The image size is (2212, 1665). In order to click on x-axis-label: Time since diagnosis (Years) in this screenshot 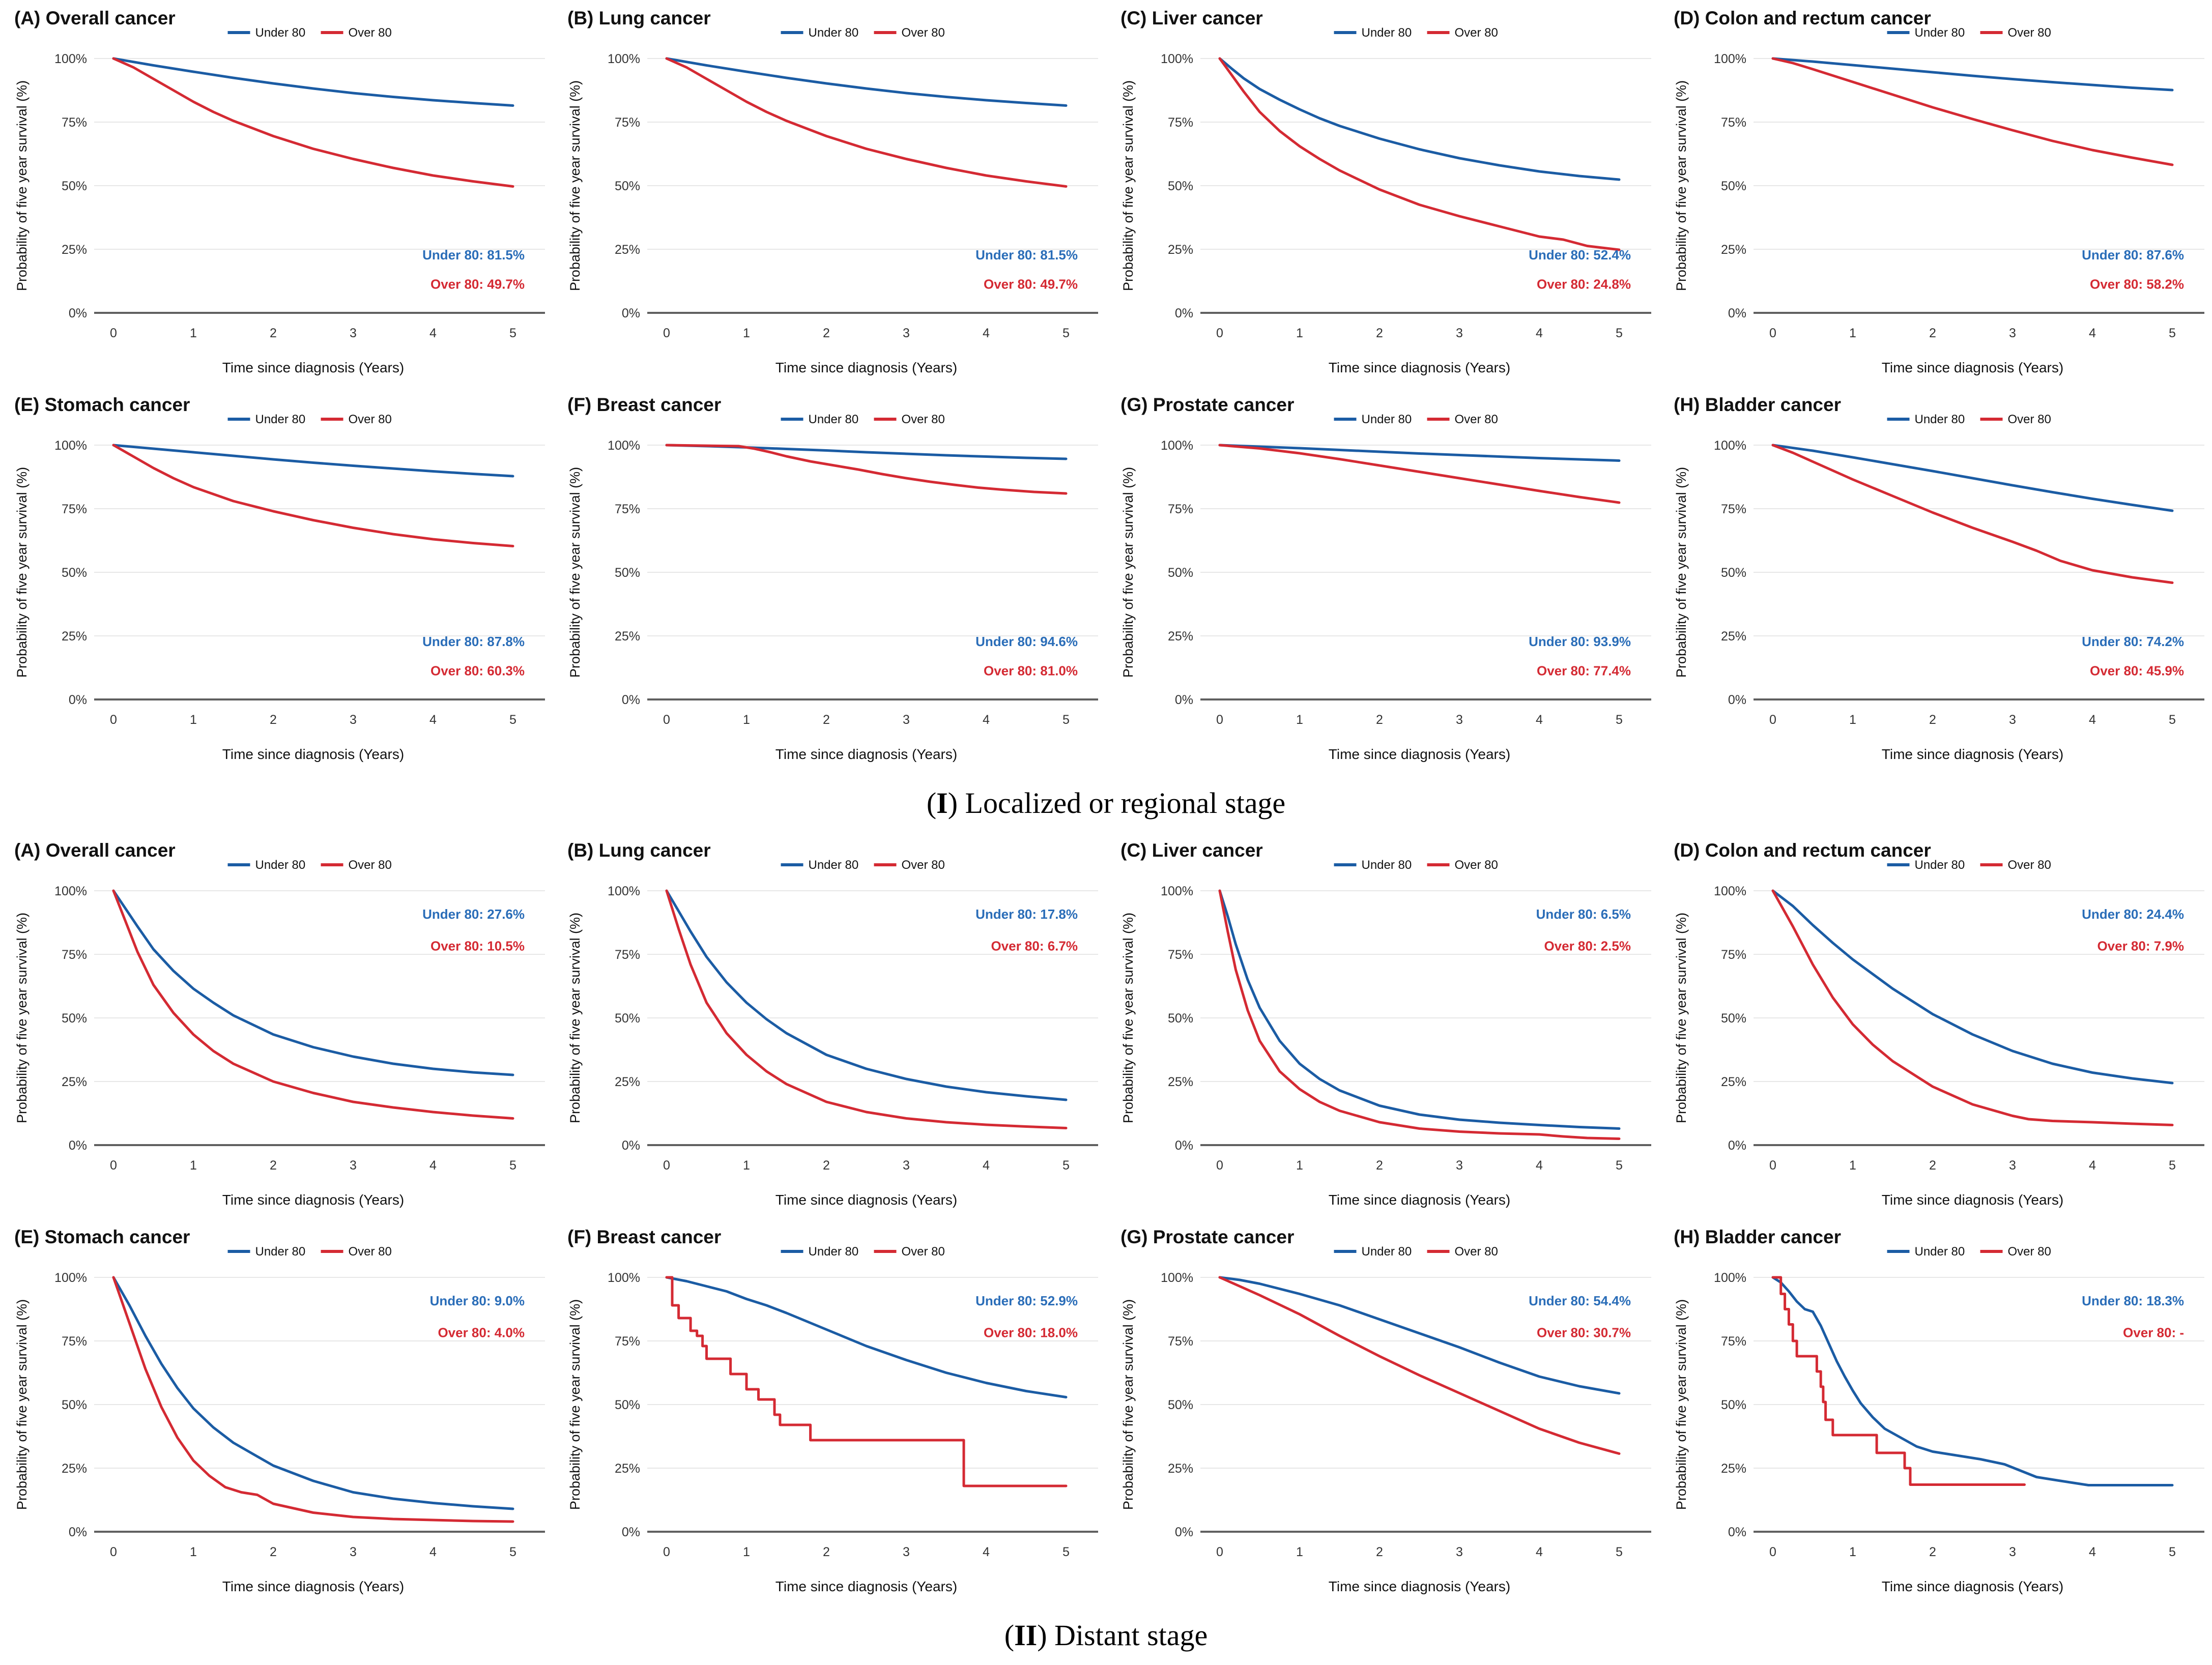, I will do `click(866, 754)`.